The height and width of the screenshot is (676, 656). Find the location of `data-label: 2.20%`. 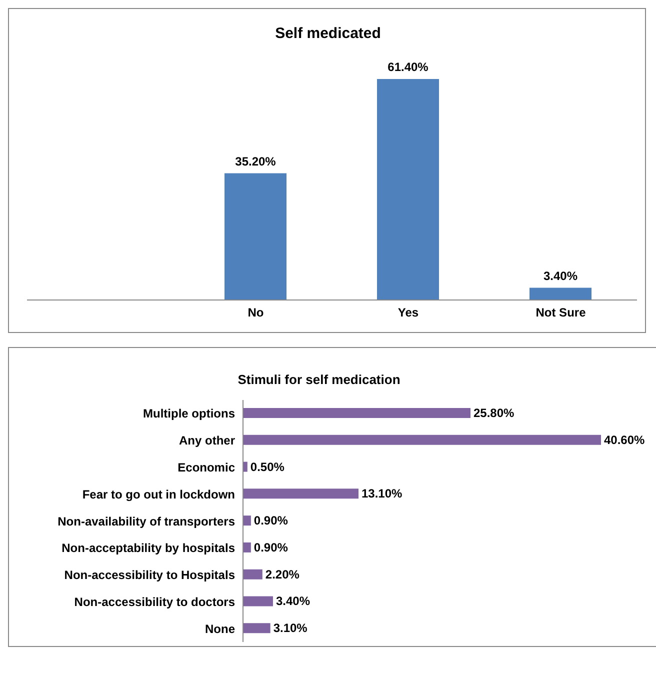

data-label: 2.20% is located at coordinates (282, 574).